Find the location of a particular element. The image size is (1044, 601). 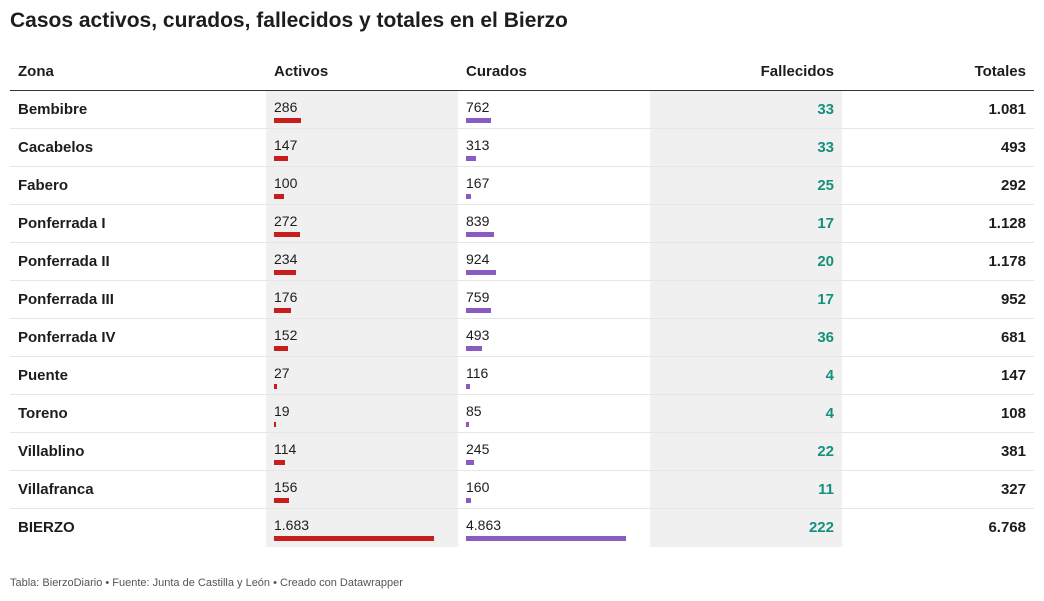

column-header-curados: Curados is located at coordinates (554, 72).